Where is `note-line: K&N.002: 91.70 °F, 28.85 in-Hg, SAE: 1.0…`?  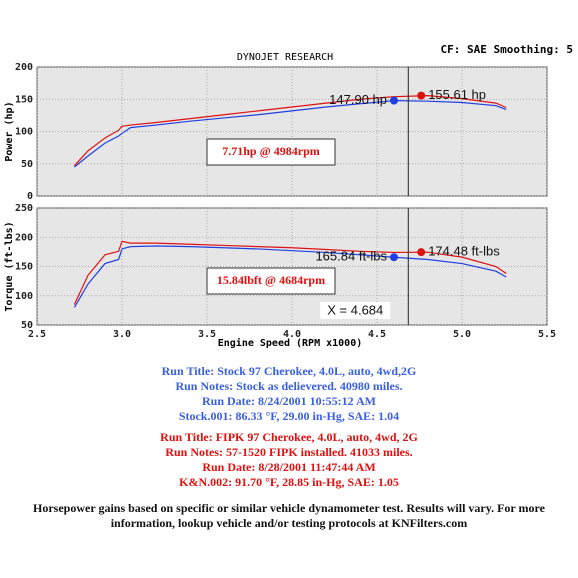
note-line: K&N.002: 91.70 °F, 28.85 in-Hg, SAE: 1.0… is located at coordinates (289, 482).